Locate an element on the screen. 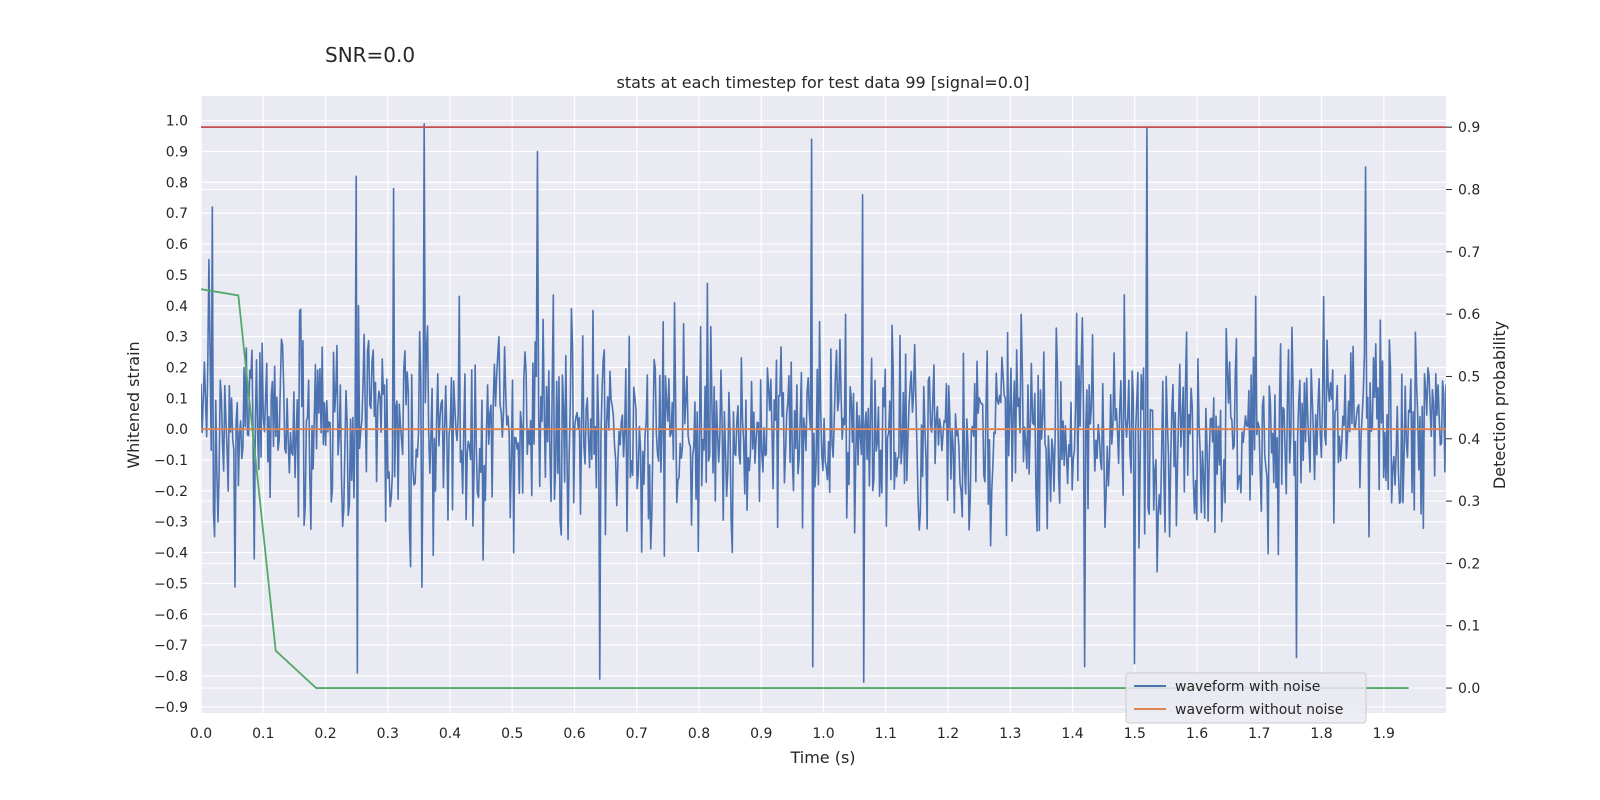 Image resolution: width=1600 pixels, height=800 pixels. y-tick-label: 0.1 is located at coordinates (177, 399).